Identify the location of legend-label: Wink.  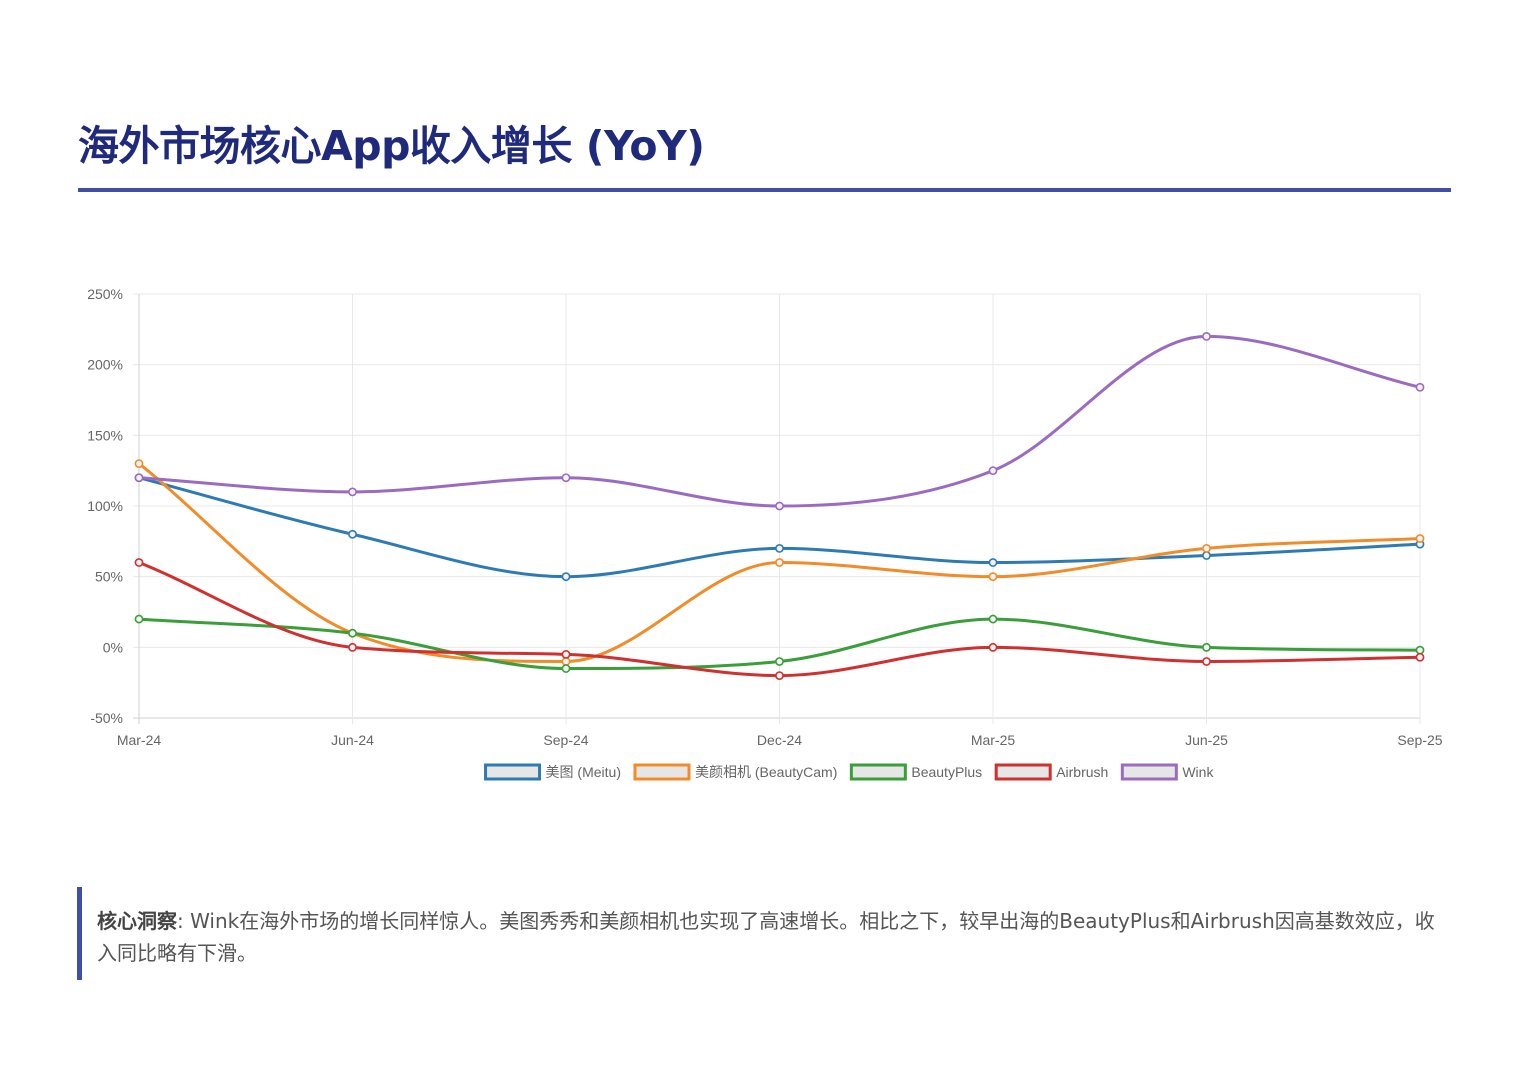
(1198, 772).